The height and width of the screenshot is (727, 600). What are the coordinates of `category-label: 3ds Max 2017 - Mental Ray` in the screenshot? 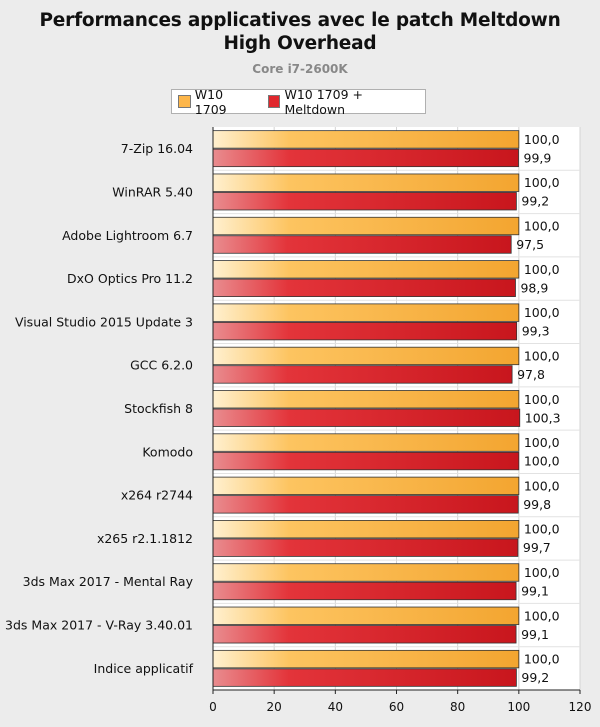 It's located at (108, 581).